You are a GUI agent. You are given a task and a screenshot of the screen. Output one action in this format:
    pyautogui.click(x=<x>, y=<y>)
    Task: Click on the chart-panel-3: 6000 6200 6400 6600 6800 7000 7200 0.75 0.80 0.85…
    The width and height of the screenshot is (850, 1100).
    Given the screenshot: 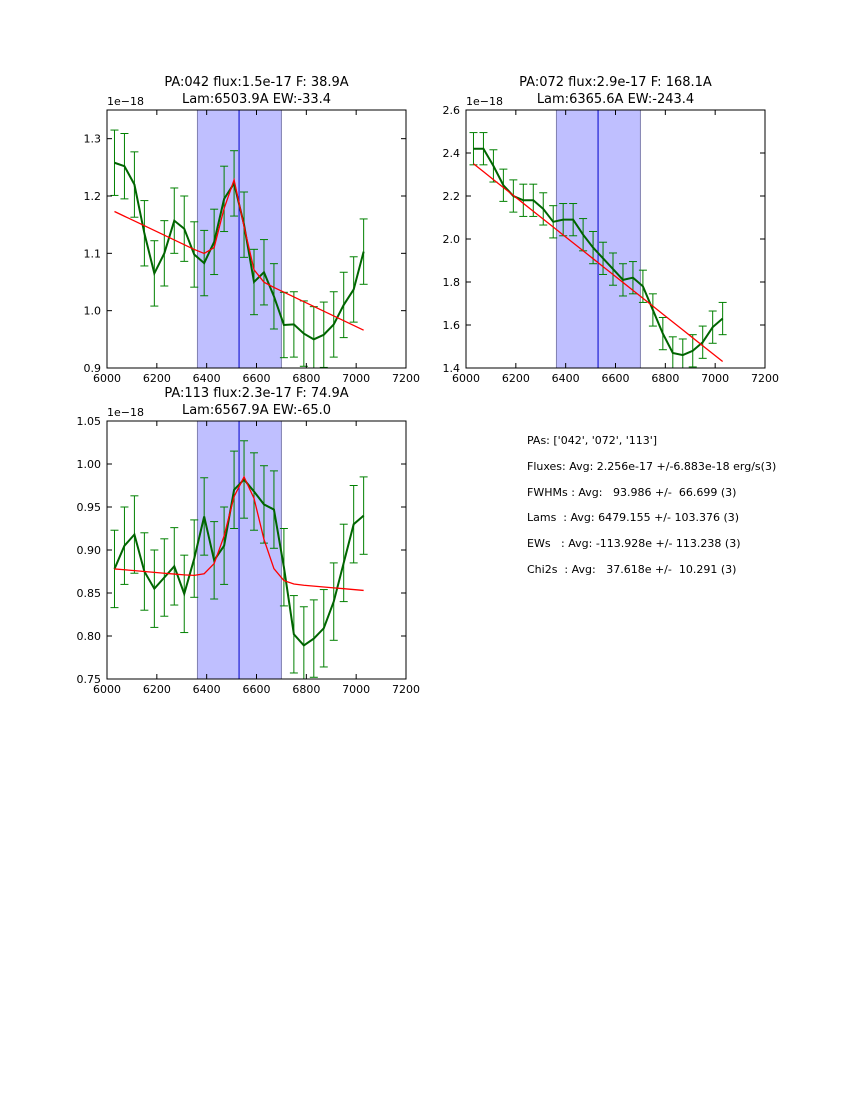 What is the action you would take?
    pyautogui.click(x=249, y=541)
    